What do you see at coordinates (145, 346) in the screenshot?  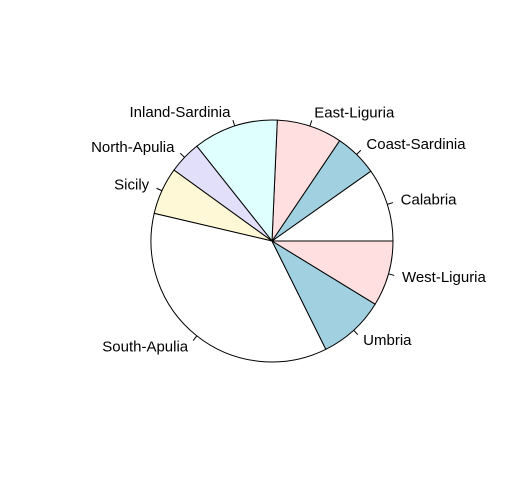 I see `slice-label: South-Apulia` at bounding box center [145, 346].